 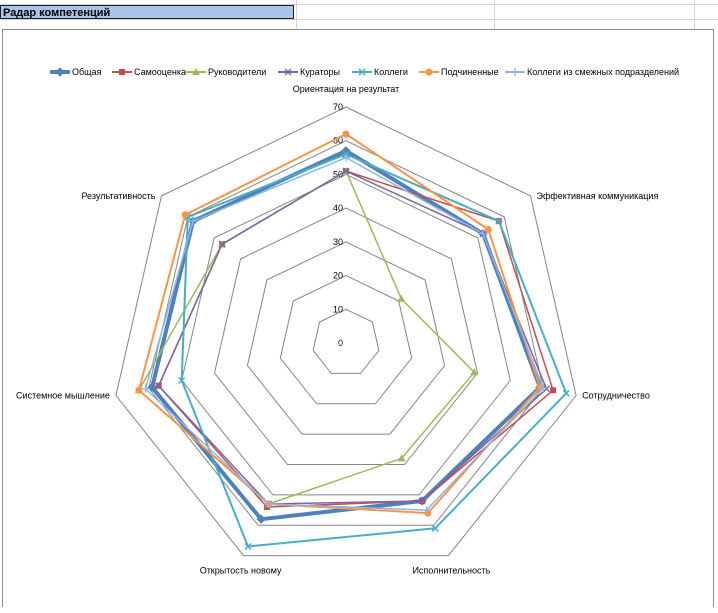 I want to click on axis-label: Системное мышление, so click(x=63, y=396).